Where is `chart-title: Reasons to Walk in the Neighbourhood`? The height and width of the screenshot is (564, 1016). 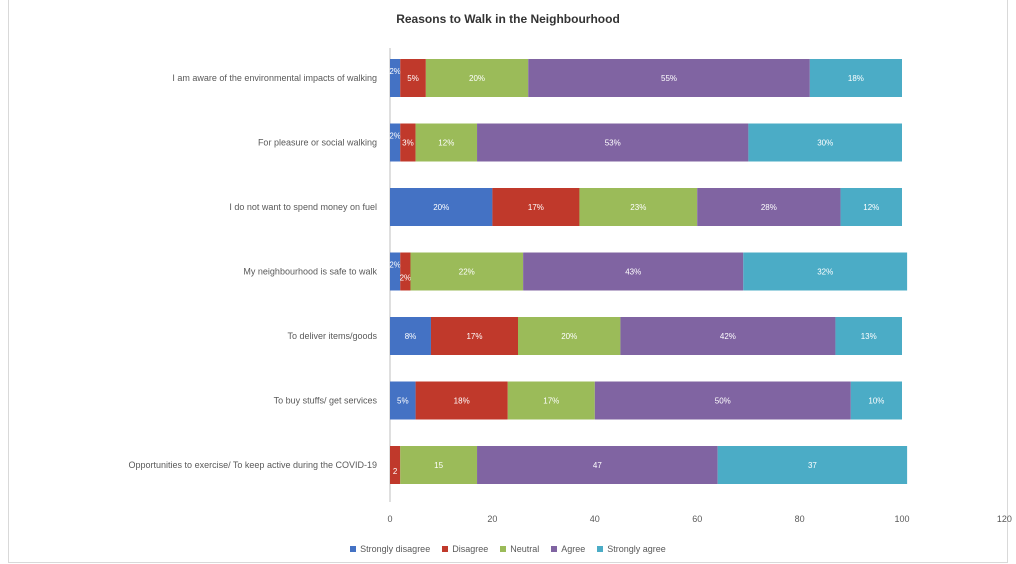 chart-title: Reasons to Walk in the Neighbourhood is located at coordinates (508, 19).